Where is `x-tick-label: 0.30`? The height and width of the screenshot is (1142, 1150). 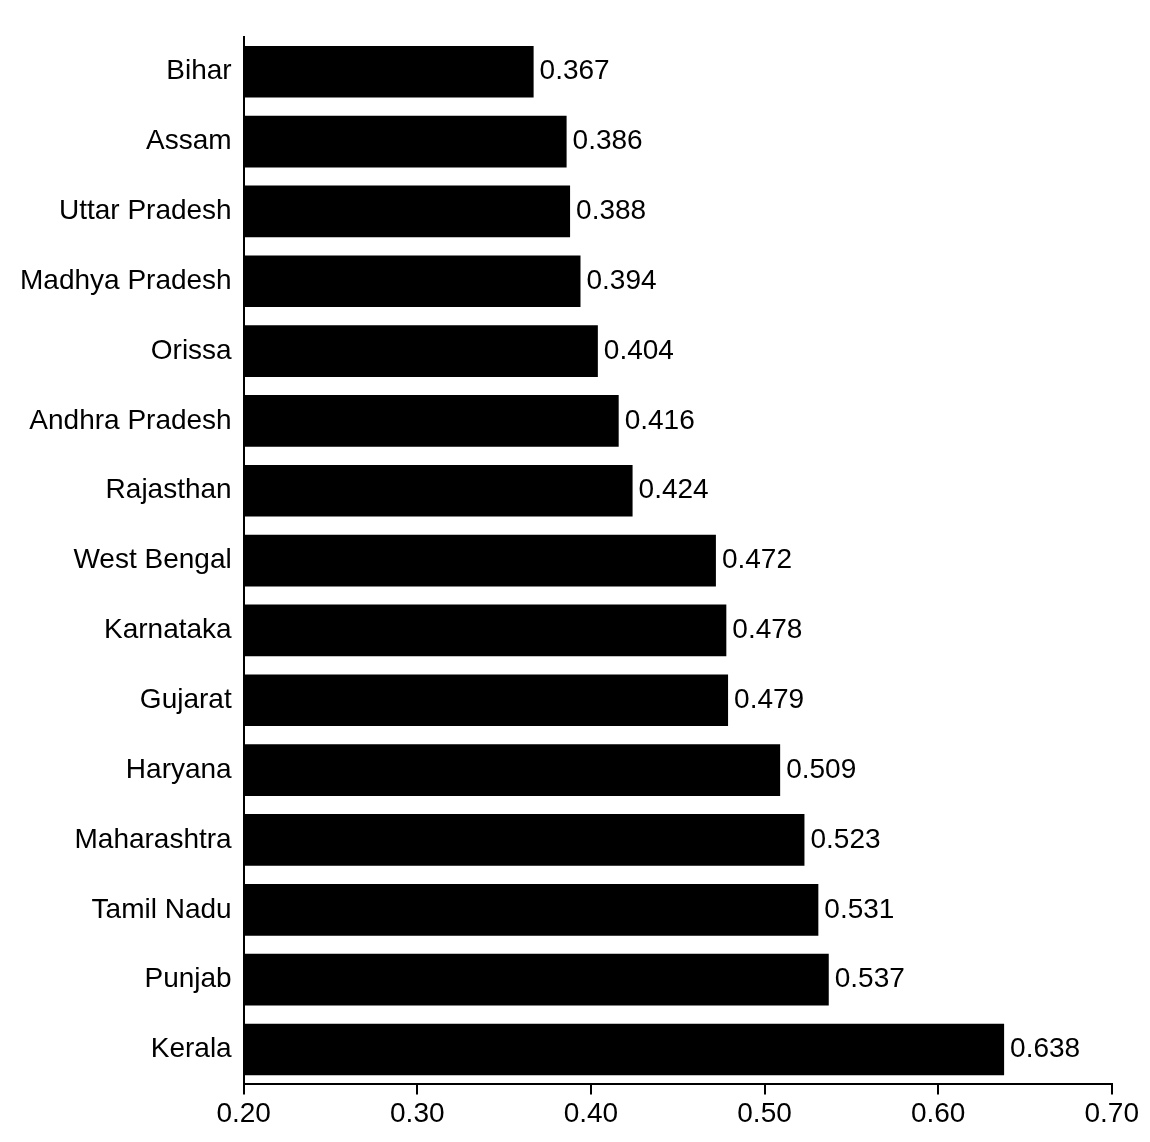
x-tick-label: 0.30 is located at coordinates (417, 1112).